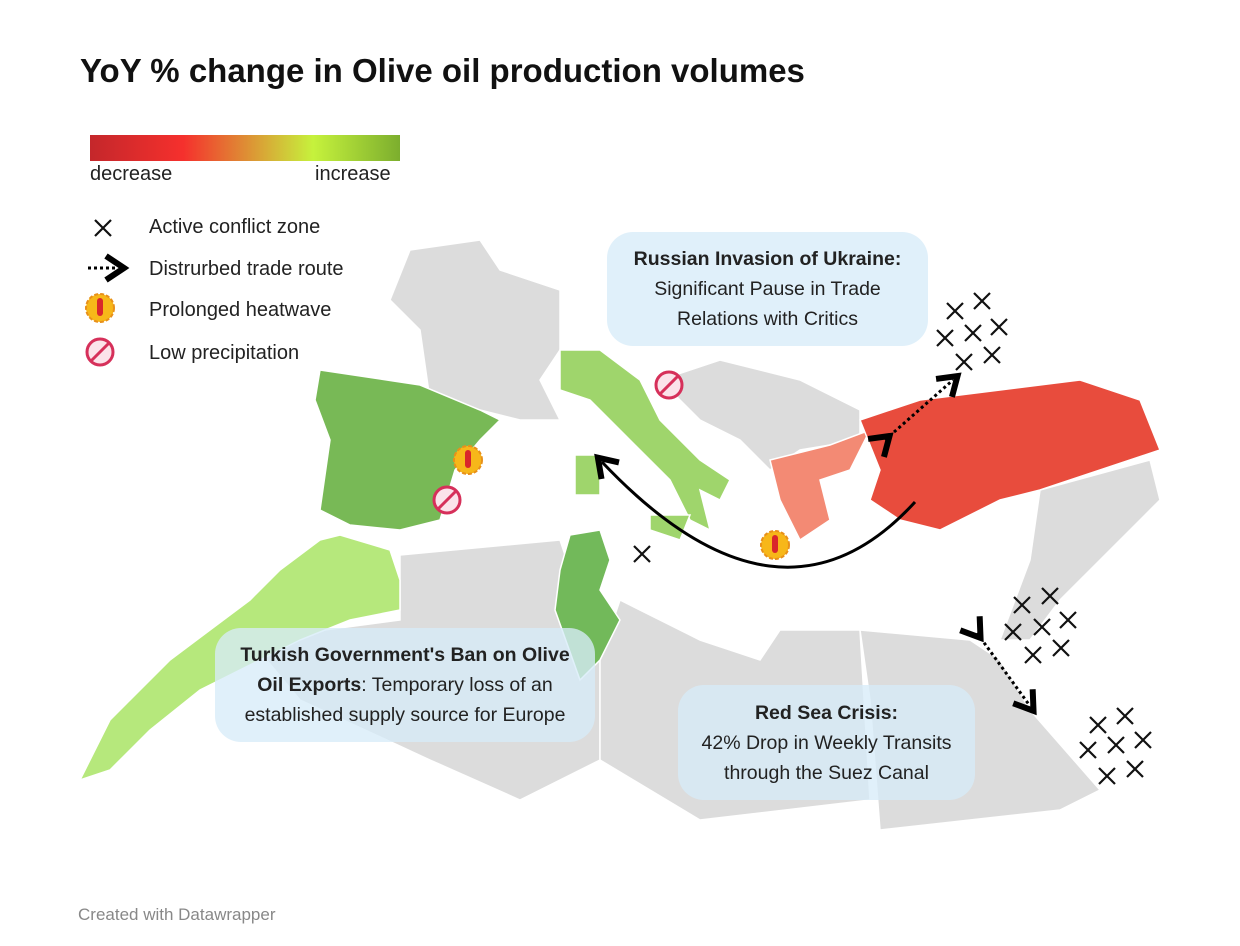  Describe the element at coordinates (826, 712) in the screenshot. I see `annotation-title: Red Sea Crisis:` at that location.